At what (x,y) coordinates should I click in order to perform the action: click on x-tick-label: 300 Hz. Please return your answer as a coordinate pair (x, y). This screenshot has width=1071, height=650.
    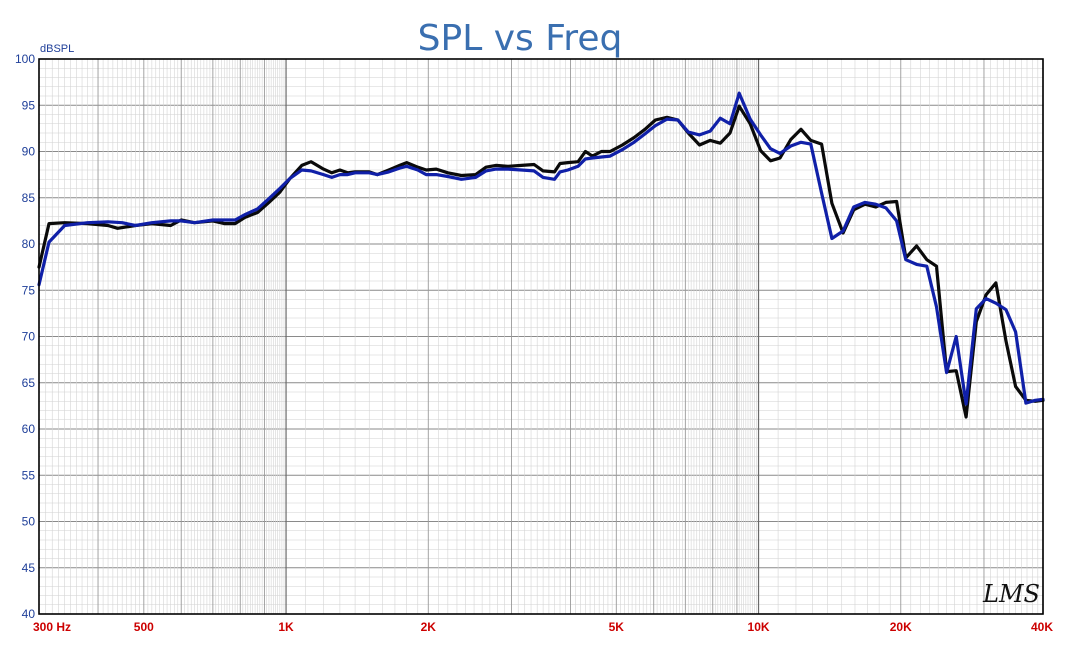
    Looking at the image, I should click on (52, 627).